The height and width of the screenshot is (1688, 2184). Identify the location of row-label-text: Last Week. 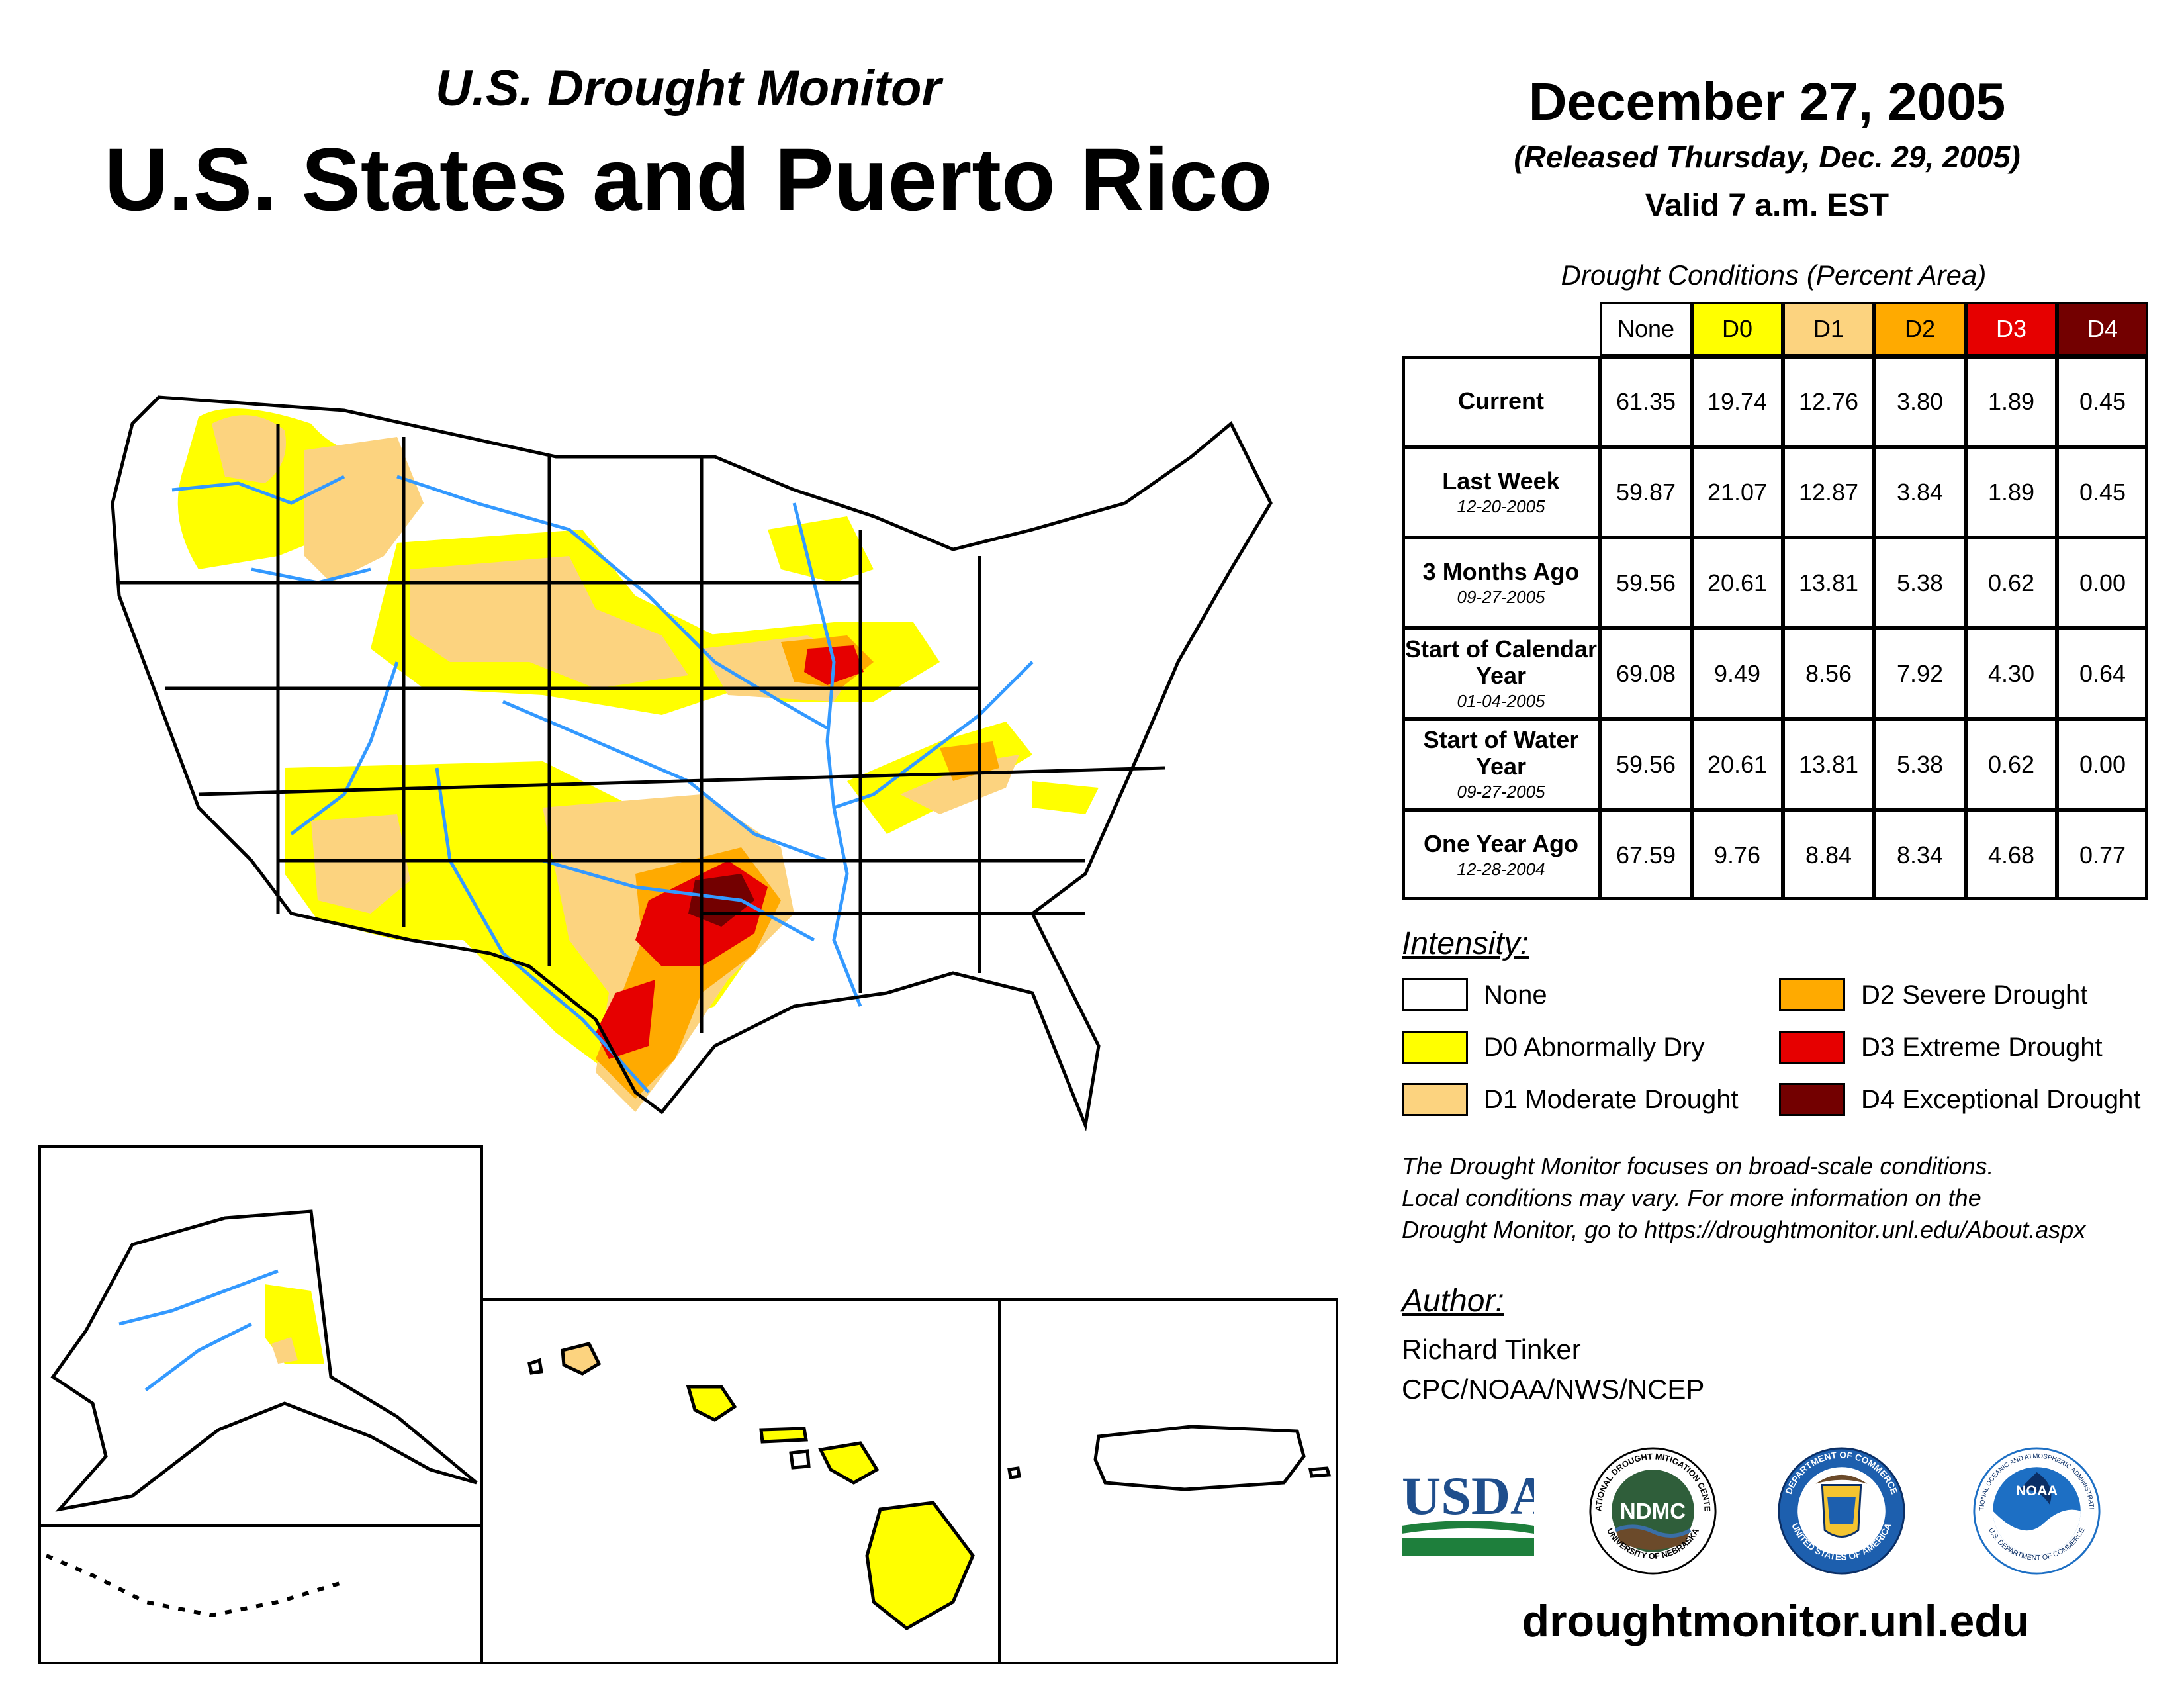
(1501, 480).